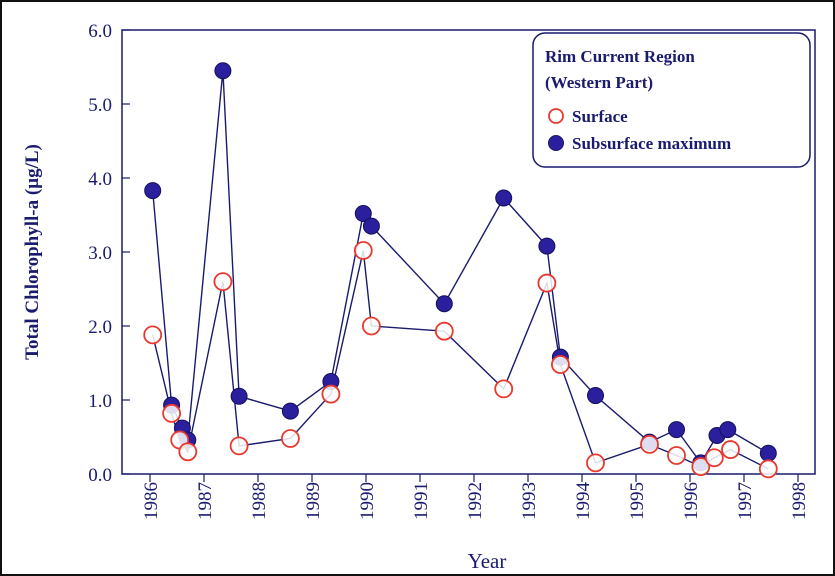  What do you see at coordinates (556, 116) in the screenshot?
I see `legend-marker-surface` at bounding box center [556, 116].